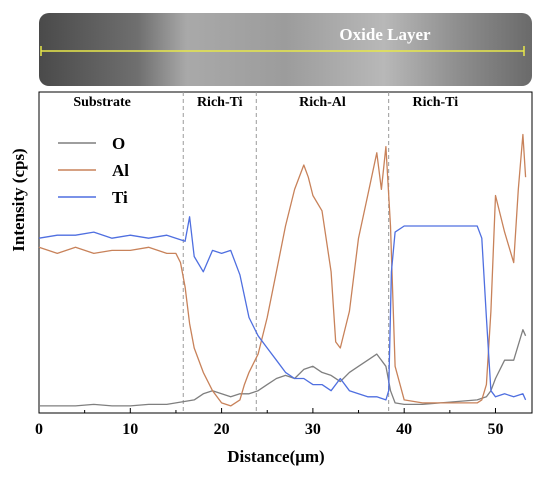 The width and height of the screenshot is (550, 483). Describe the element at coordinates (18, 199) in the screenshot. I see `y-axis-title: Intensity (cps)` at that location.